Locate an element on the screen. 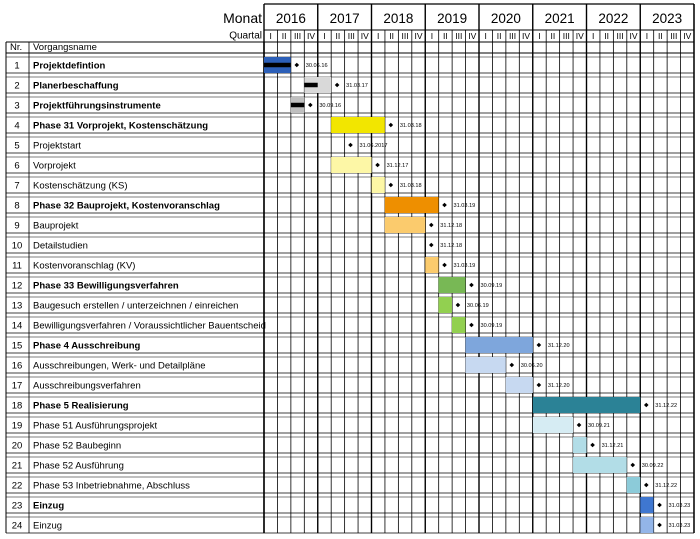 The height and width of the screenshot is (539, 700). task-number: 8 is located at coordinates (16, 206).